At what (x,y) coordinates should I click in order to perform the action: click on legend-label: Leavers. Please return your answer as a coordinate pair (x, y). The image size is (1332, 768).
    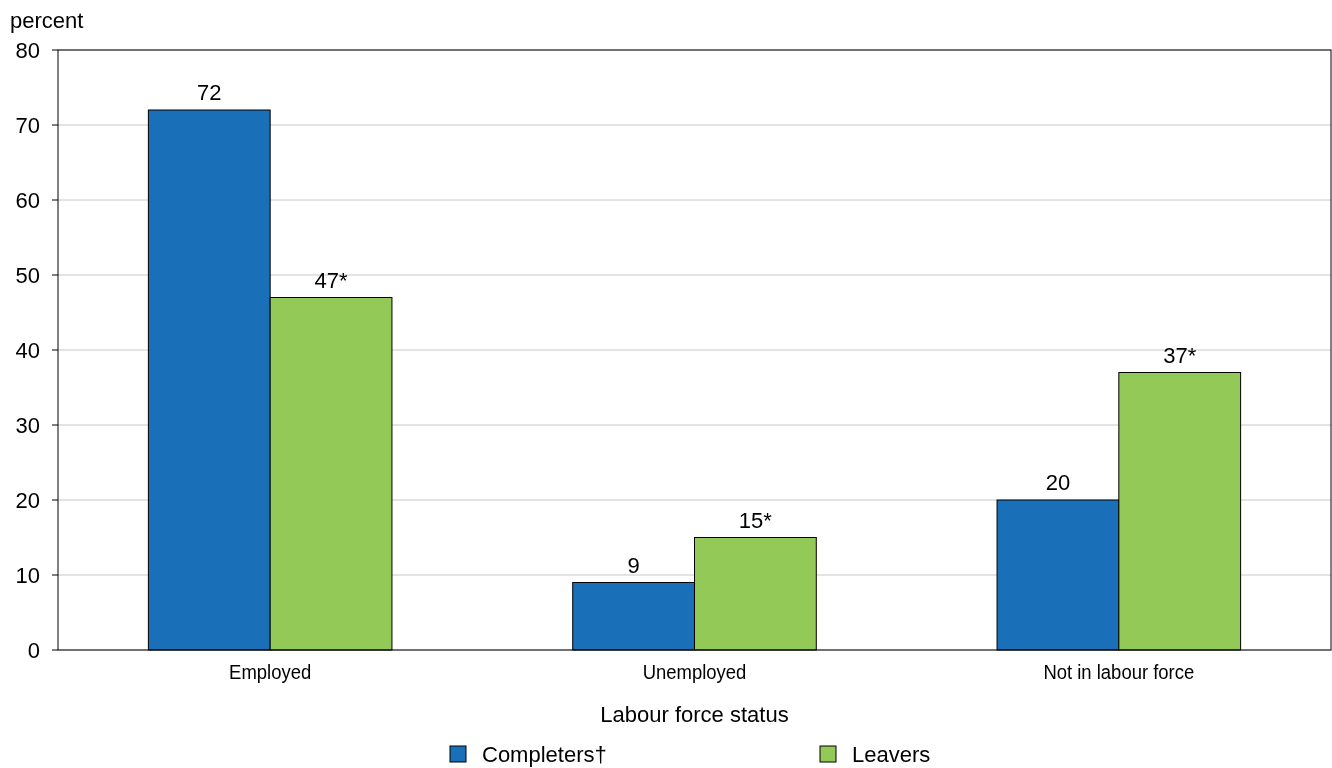
    Looking at the image, I should click on (891, 754).